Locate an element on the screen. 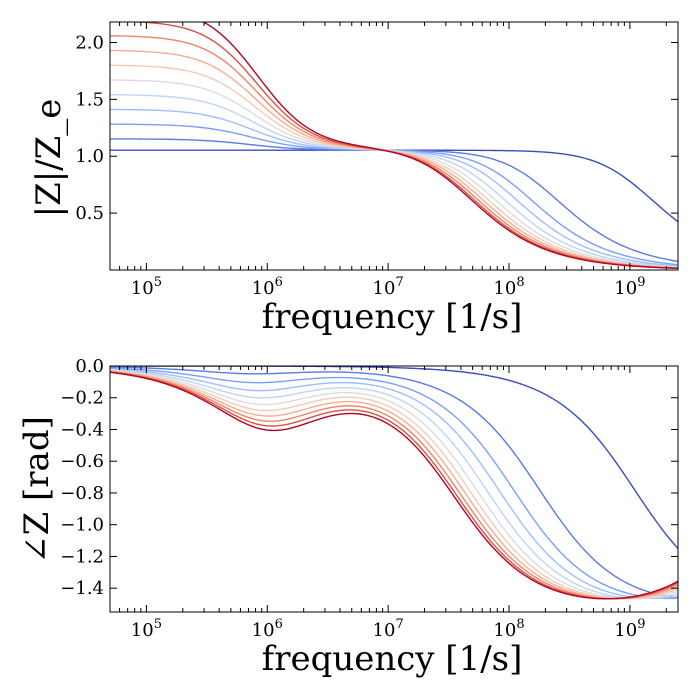  magnitude-ytick-label-1: 1.0 is located at coordinates (89, 156).